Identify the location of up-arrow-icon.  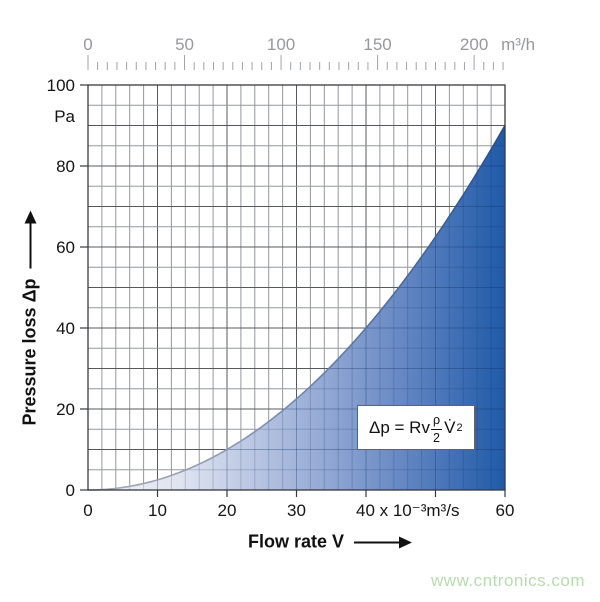
(30, 245).